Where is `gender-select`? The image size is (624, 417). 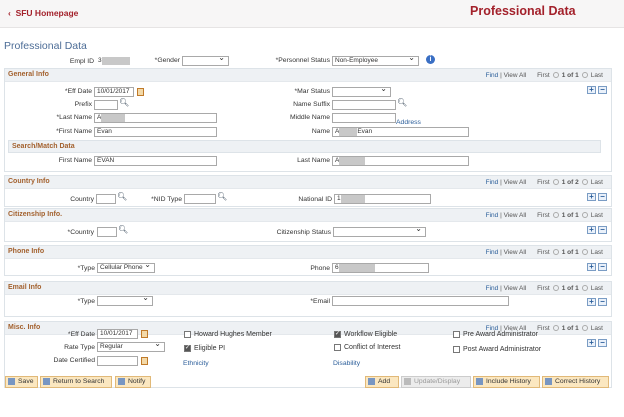 gender-select is located at coordinates (205, 61).